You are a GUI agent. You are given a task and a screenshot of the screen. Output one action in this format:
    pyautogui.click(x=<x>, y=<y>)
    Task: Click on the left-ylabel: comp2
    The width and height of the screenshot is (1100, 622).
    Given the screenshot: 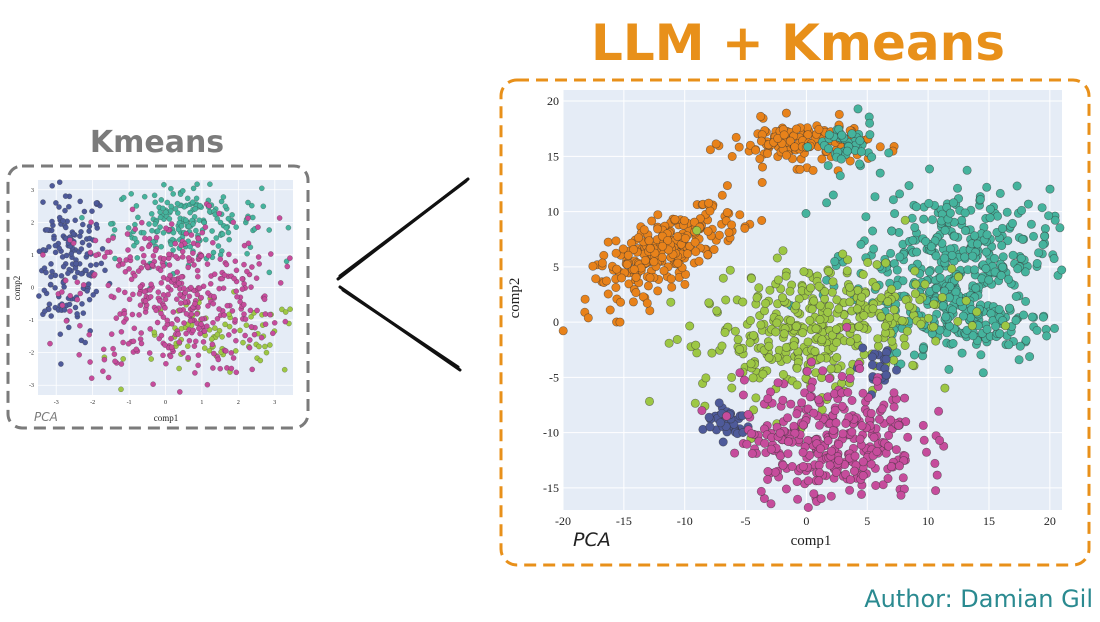 What is the action you would take?
    pyautogui.click(x=17, y=288)
    